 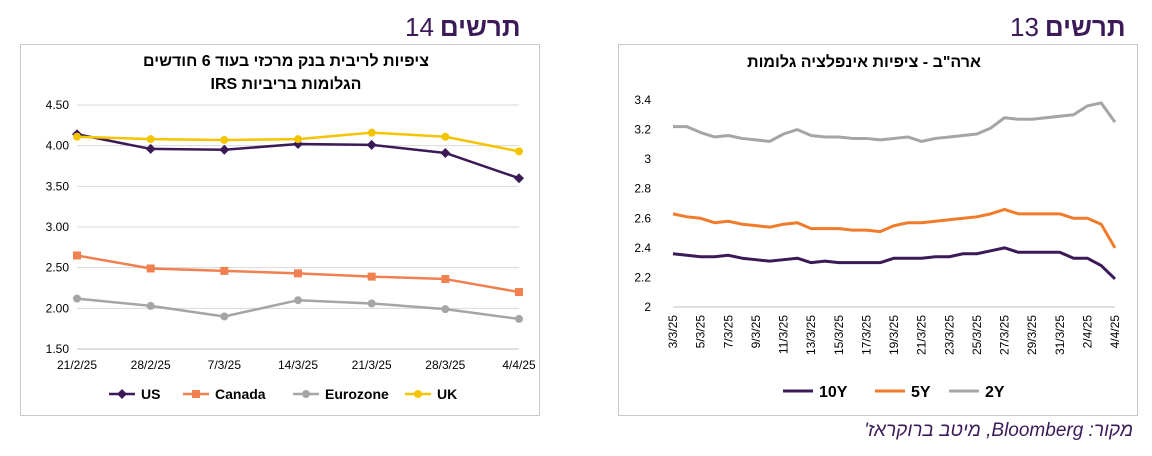 I want to click on y-tick-label: 1.50, so click(x=58, y=349).